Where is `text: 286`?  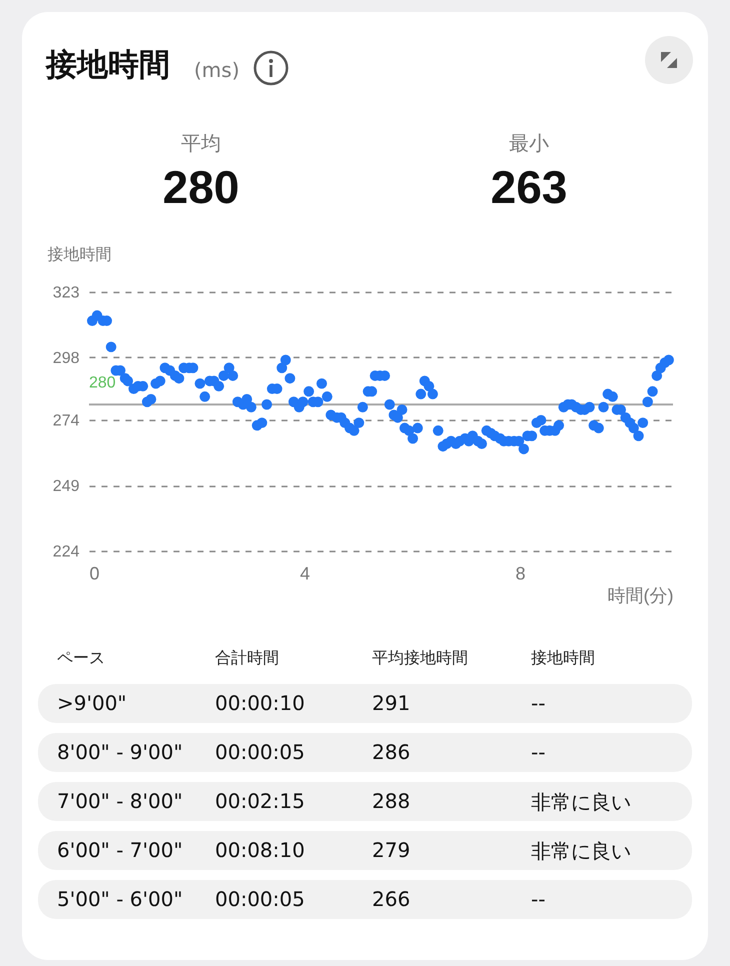
text: 286 is located at coordinates (391, 752).